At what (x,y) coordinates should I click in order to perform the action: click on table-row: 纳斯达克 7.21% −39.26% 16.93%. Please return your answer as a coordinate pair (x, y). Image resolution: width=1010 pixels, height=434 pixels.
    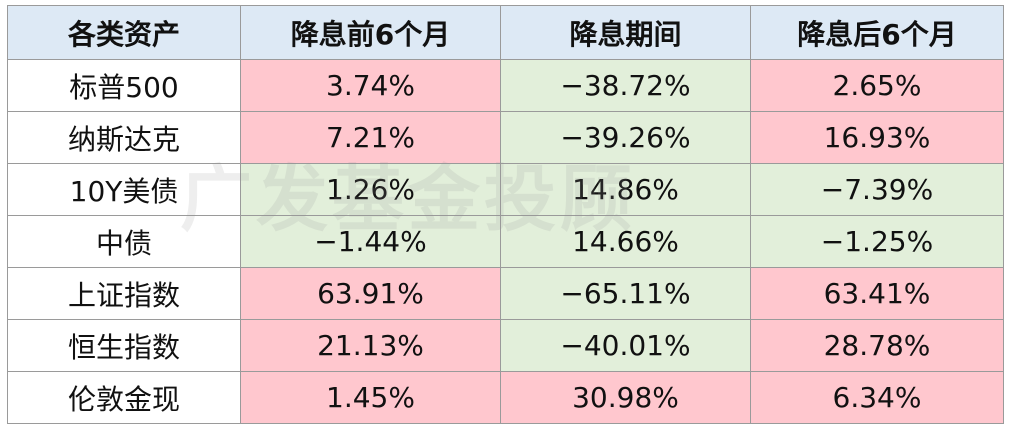
    Looking at the image, I should click on (505, 137).